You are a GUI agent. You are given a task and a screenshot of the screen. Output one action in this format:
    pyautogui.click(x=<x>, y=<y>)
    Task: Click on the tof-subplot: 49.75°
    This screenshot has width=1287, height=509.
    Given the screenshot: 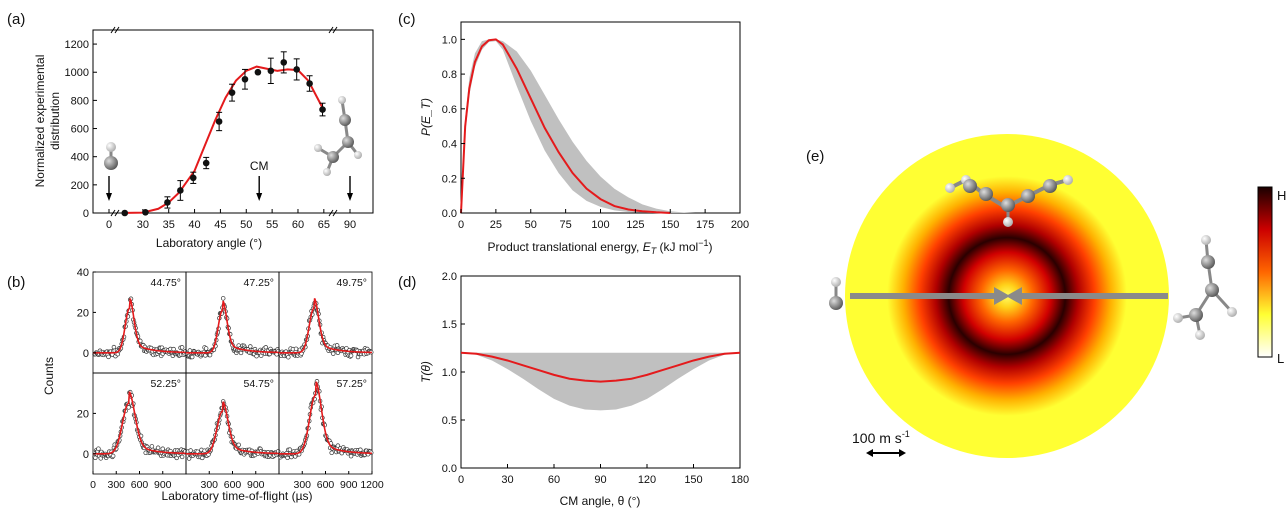 What is the action you would take?
    pyautogui.click(x=326, y=322)
    